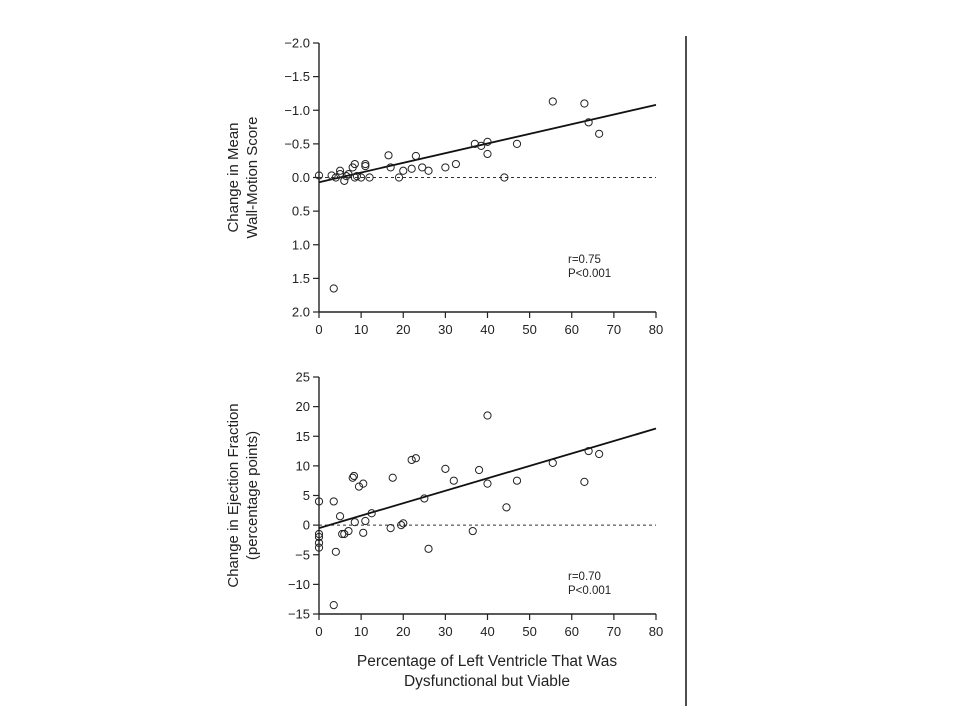 This screenshot has height=720, width=960. I want to click on x-axis-caption-line1: Percentage of Left Ventricle That Was, so click(487, 661).